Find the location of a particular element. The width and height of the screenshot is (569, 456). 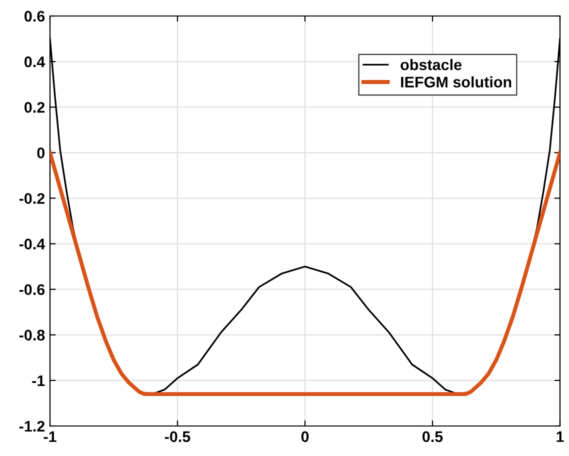

y-tick-label: -1.2 is located at coordinates (32, 426).